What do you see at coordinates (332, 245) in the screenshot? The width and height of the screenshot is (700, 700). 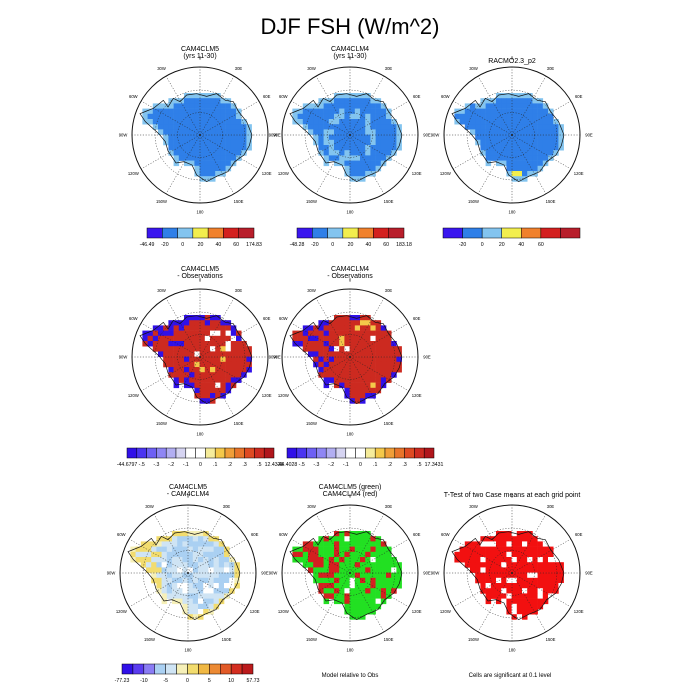 I see `colorbar-label: 0` at bounding box center [332, 245].